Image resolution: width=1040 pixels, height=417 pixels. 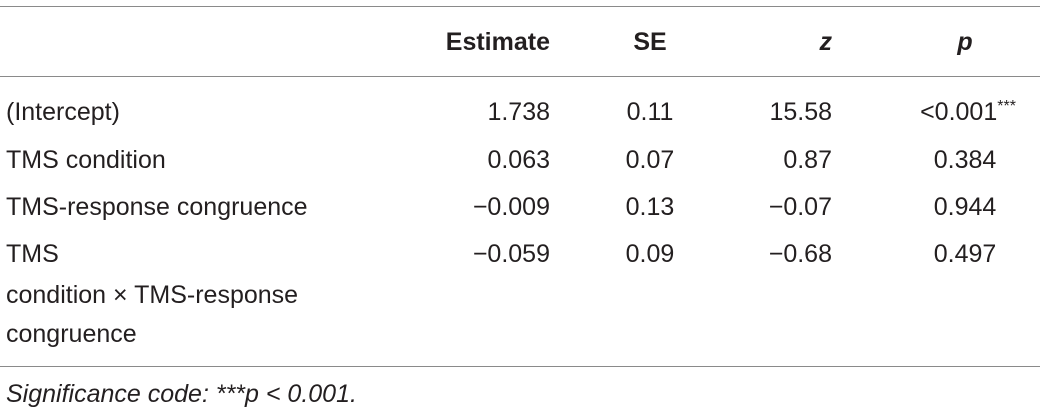 What do you see at coordinates (518, 160) in the screenshot?
I see `cell-estimate: 0.063` at bounding box center [518, 160].